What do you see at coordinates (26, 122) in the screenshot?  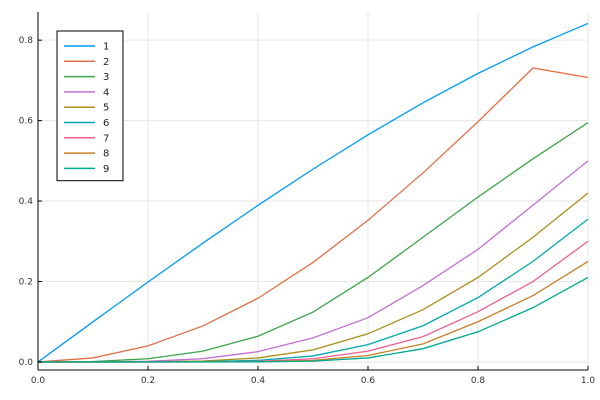 I see `y-tick-label: 0.6` at bounding box center [26, 122].